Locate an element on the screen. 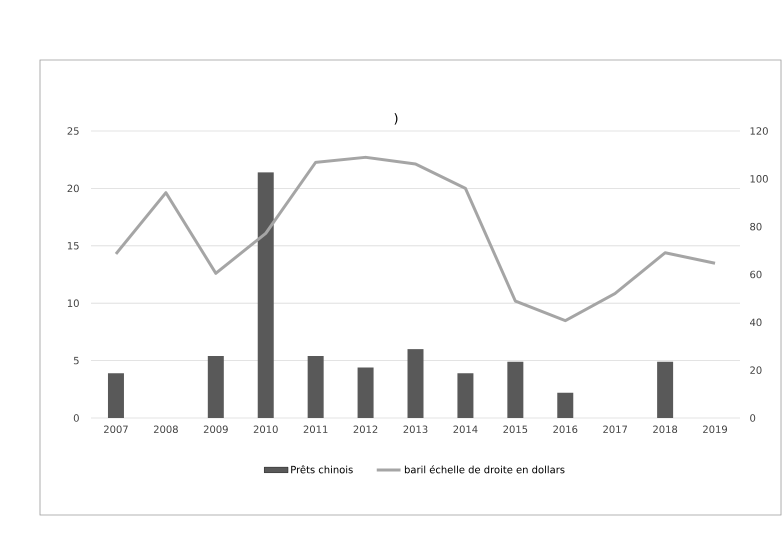 Image resolution: width=782 pixels, height=540 pixels. x-tick-label: 2018 is located at coordinates (665, 429).